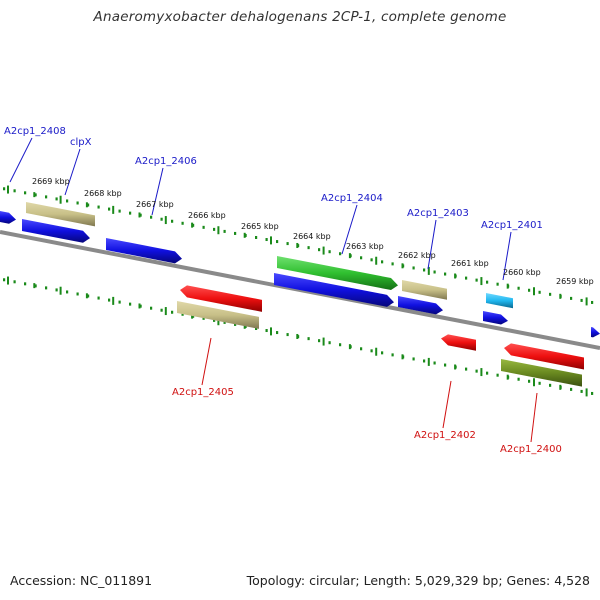 Image resolution: width=600 pixels, height=600 pixels. Describe the element at coordinates (512, 225) in the screenshot. I see `gene-label-a2cp1-2401: A2cp1_2401` at that location.